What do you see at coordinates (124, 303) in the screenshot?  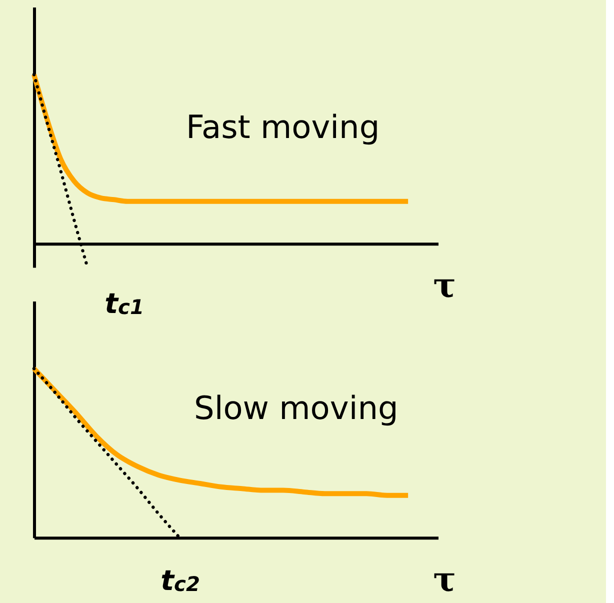 I see `text: tc1` at bounding box center [124, 303].